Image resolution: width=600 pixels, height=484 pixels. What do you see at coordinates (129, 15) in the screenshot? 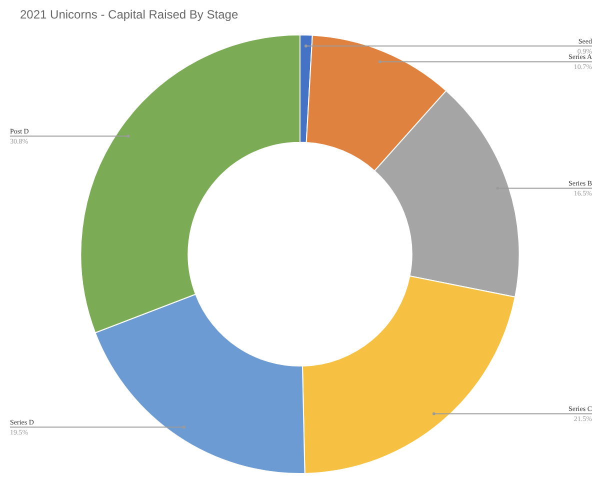
I see `chart-title: 2021 Unicorns - Capital Raised By Stage` at bounding box center [129, 15].